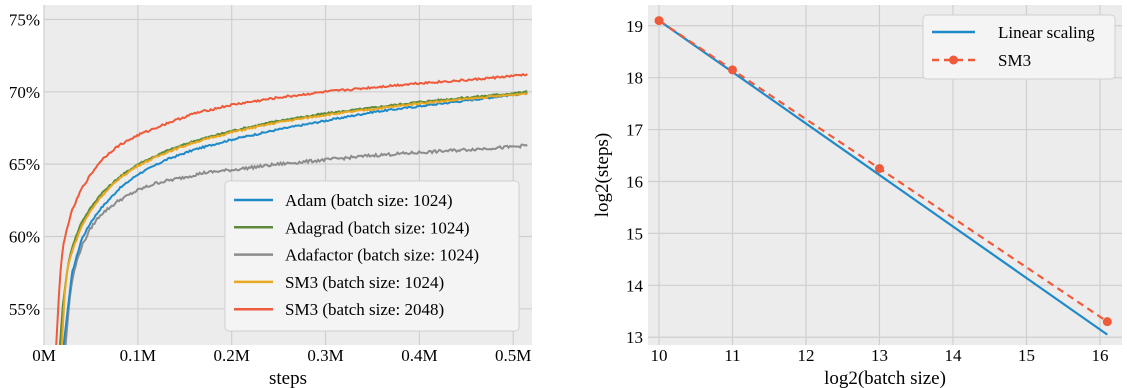 The height and width of the screenshot is (388, 1127). I want to click on x-tick-label: 13, so click(879, 355).